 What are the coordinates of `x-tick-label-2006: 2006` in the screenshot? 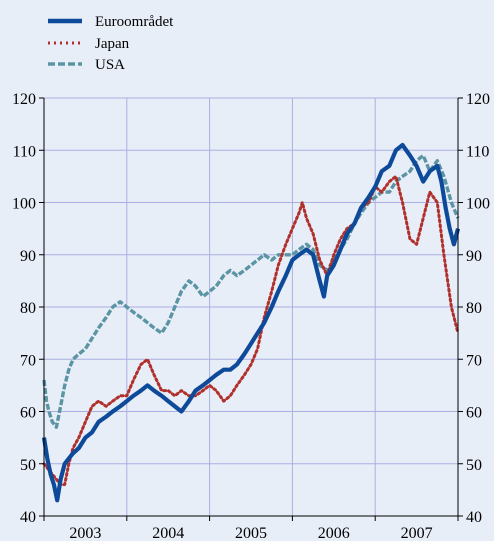 It's located at (334, 533).